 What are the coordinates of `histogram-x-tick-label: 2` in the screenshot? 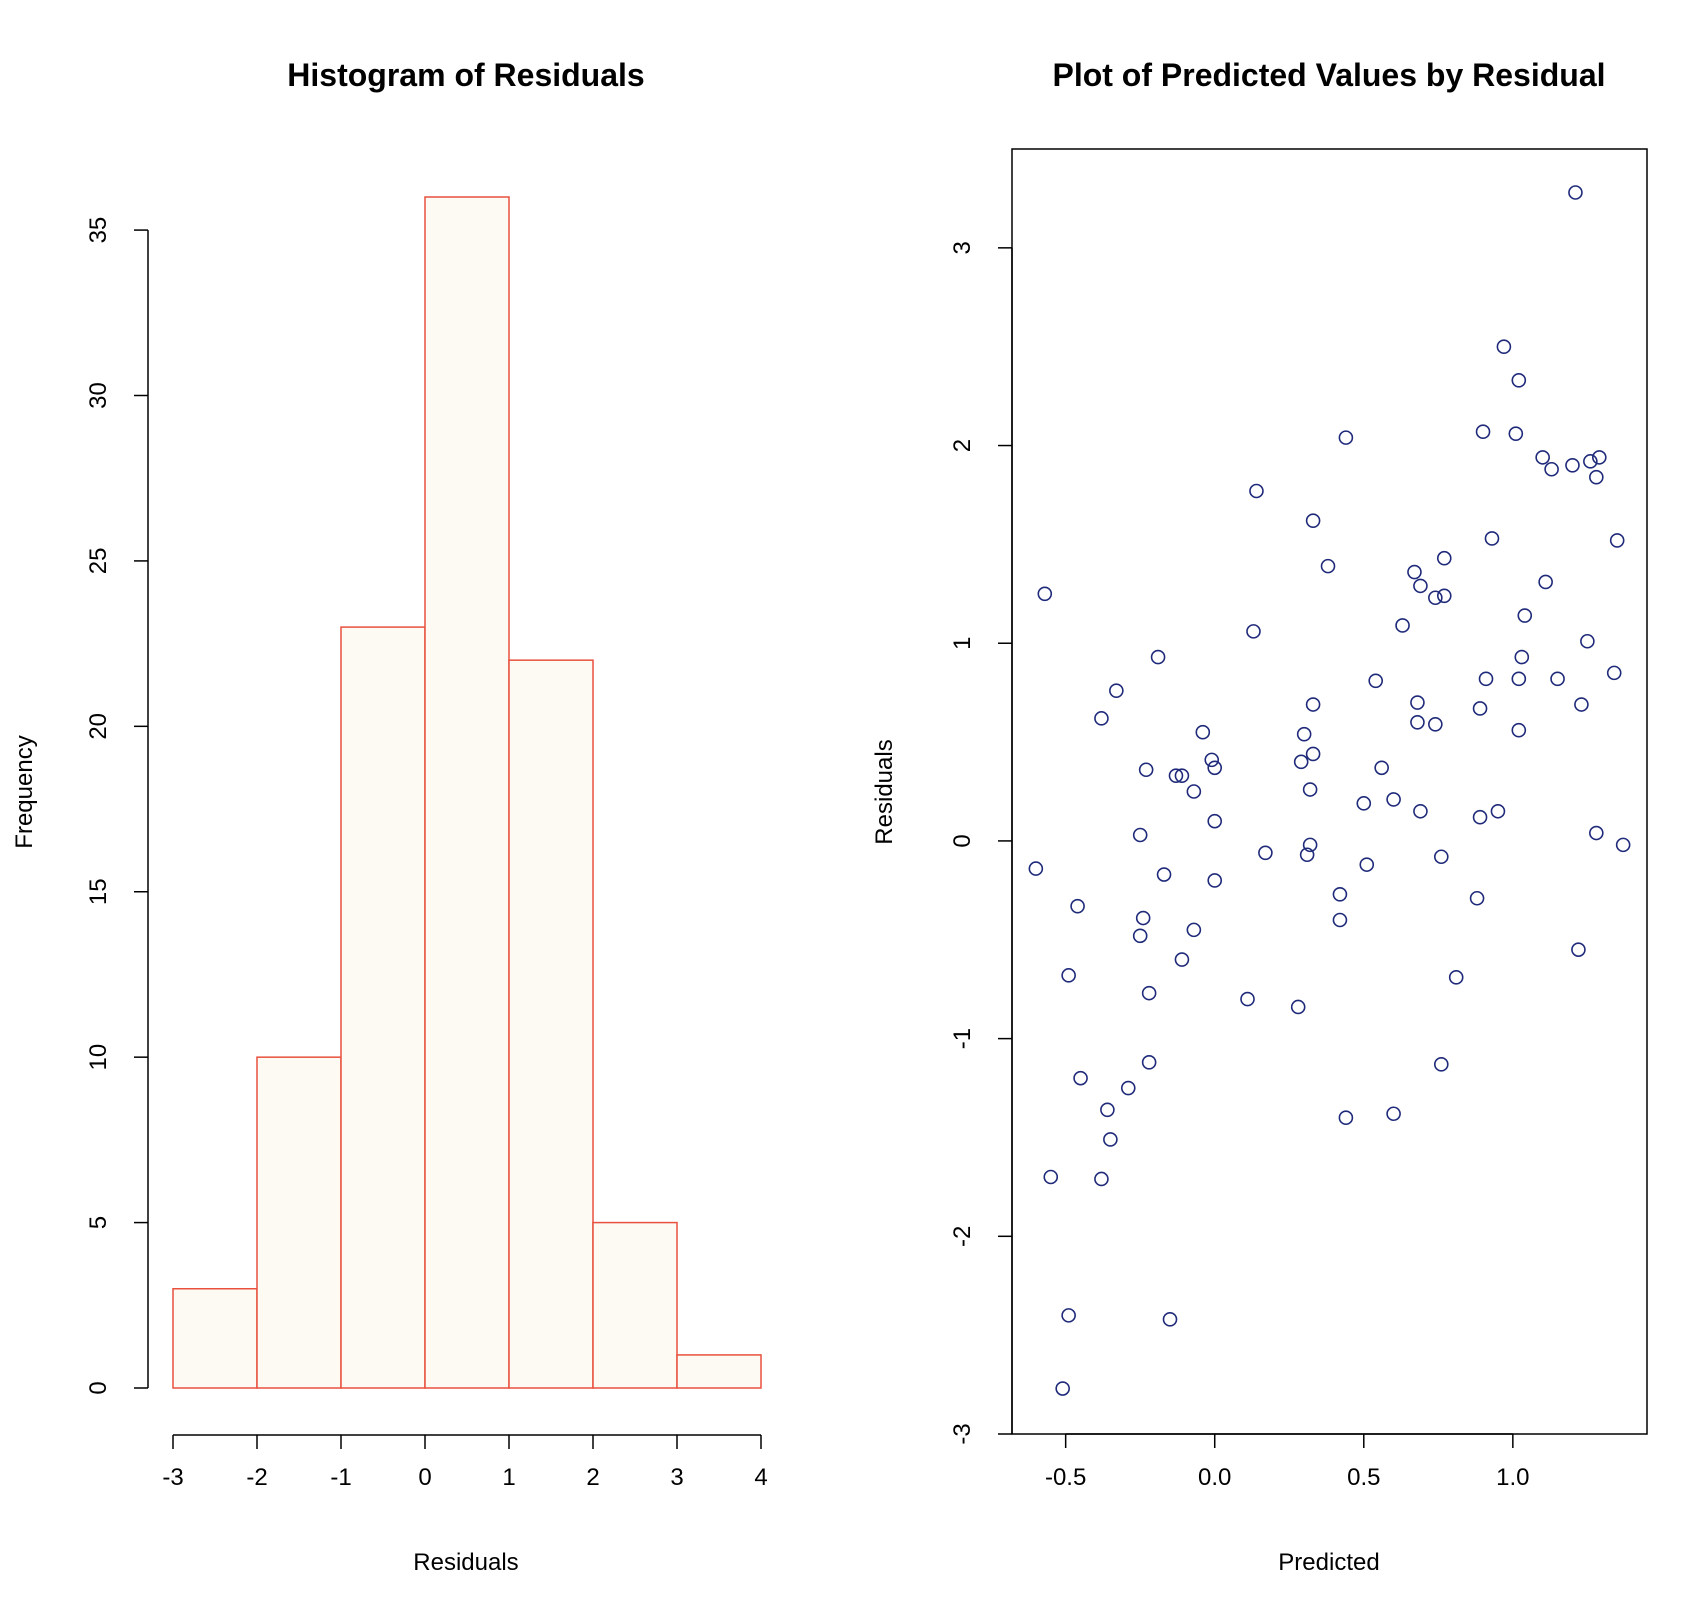 It's located at (592, 1477).